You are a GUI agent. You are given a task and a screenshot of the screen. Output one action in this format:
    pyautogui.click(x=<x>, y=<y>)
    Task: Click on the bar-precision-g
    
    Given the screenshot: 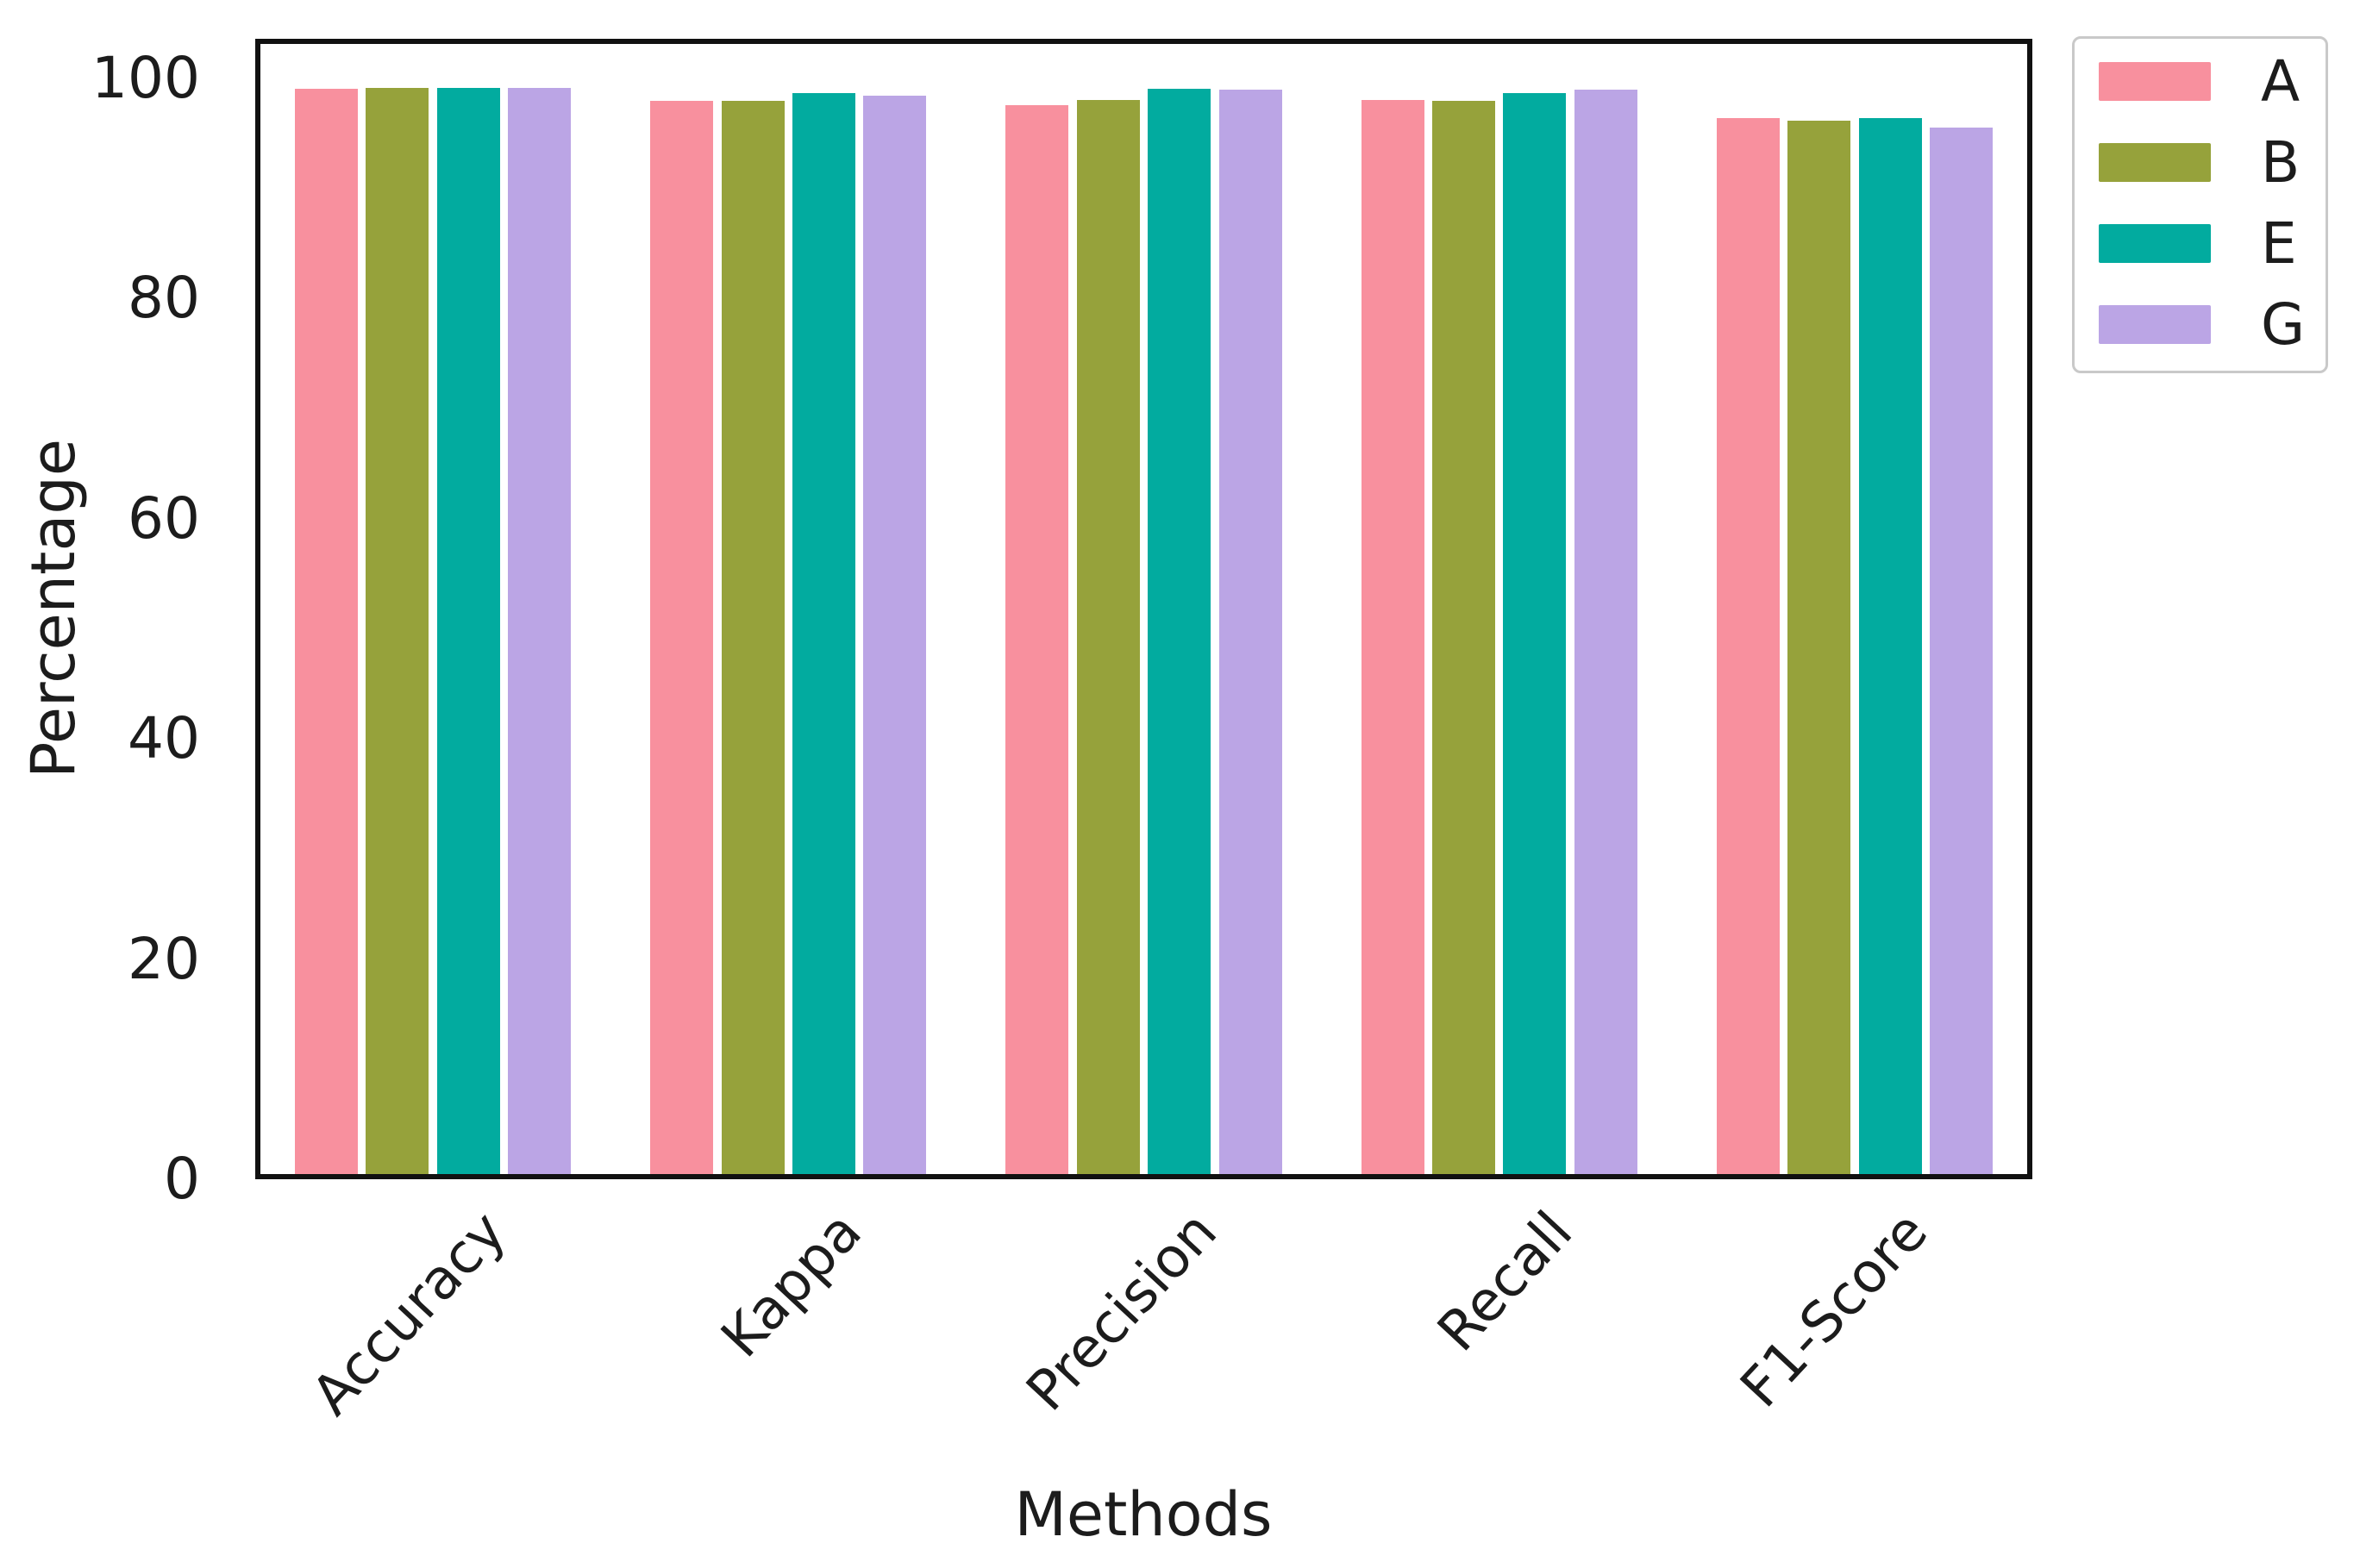 What is the action you would take?
    pyautogui.click(x=1250, y=632)
    